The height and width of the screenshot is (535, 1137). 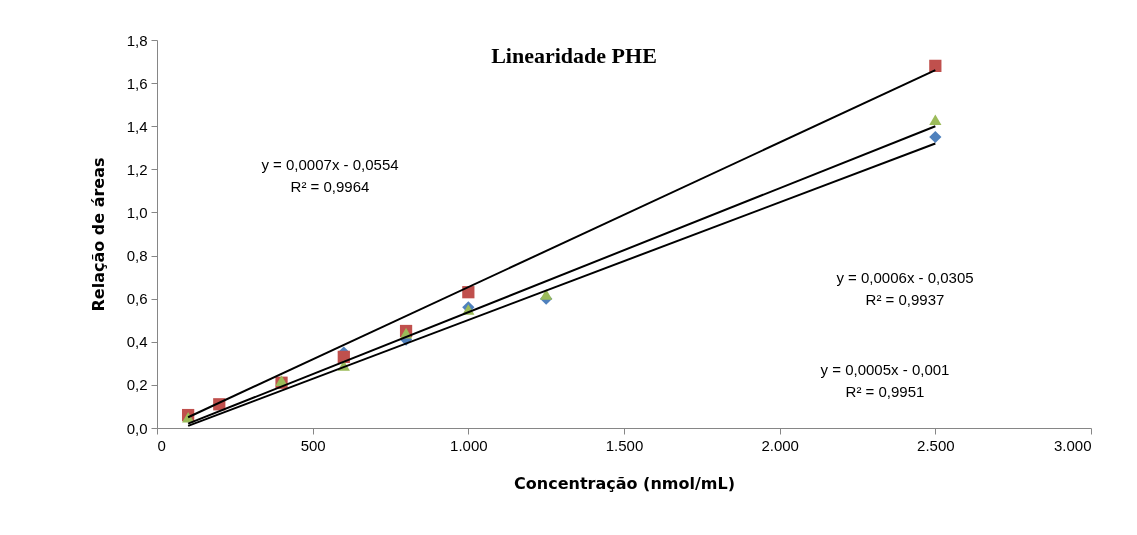 I want to click on annotation: y = 0,0006x - 0,0305 R² = 0,9937, so click(x=905, y=288).